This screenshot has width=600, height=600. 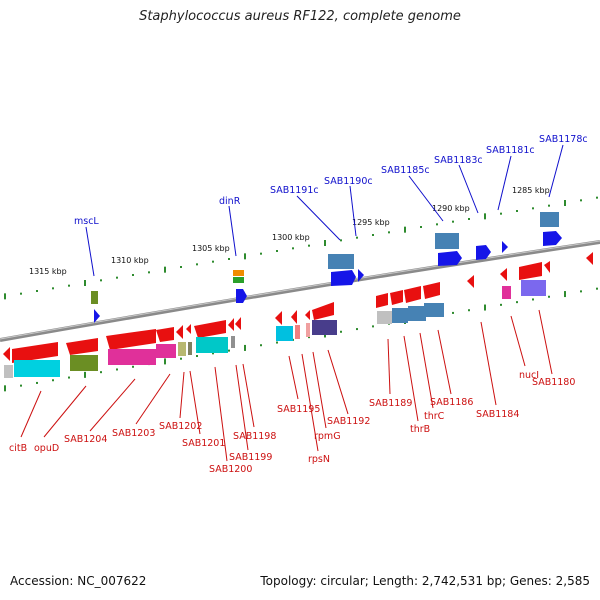 I want to click on feature-SAB1204-domain, so click(x=132, y=357).